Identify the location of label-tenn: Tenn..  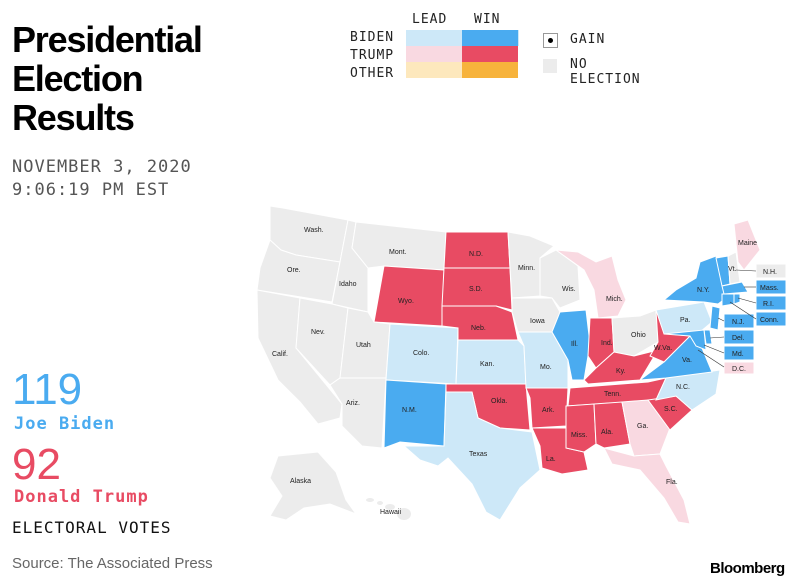
(612, 394).